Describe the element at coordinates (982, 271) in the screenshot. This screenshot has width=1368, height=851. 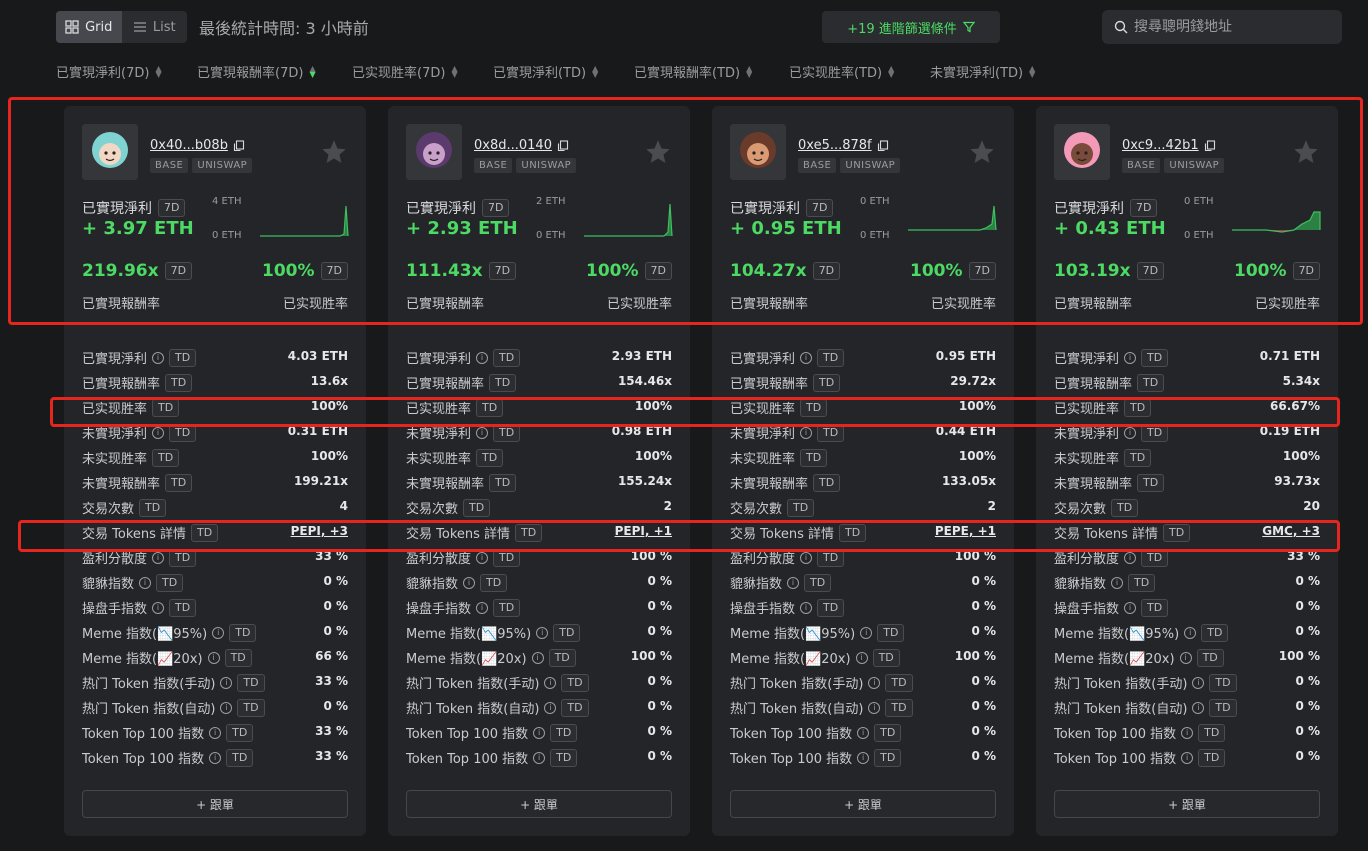
I see `period-badge: 7D` at that location.